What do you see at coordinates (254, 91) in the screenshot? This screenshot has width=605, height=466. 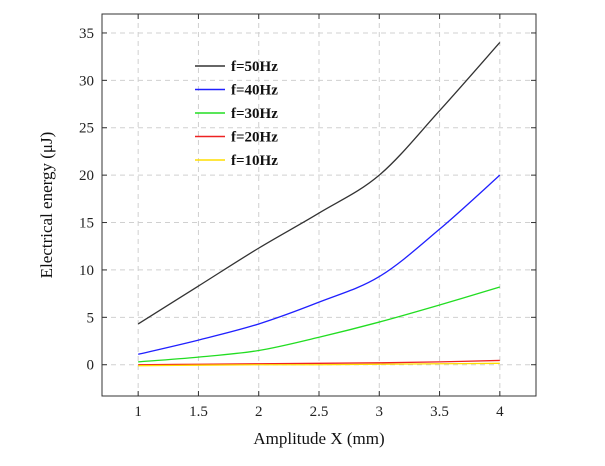 I see `legend-label: f=40Hz` at bounding box center [254, 91].